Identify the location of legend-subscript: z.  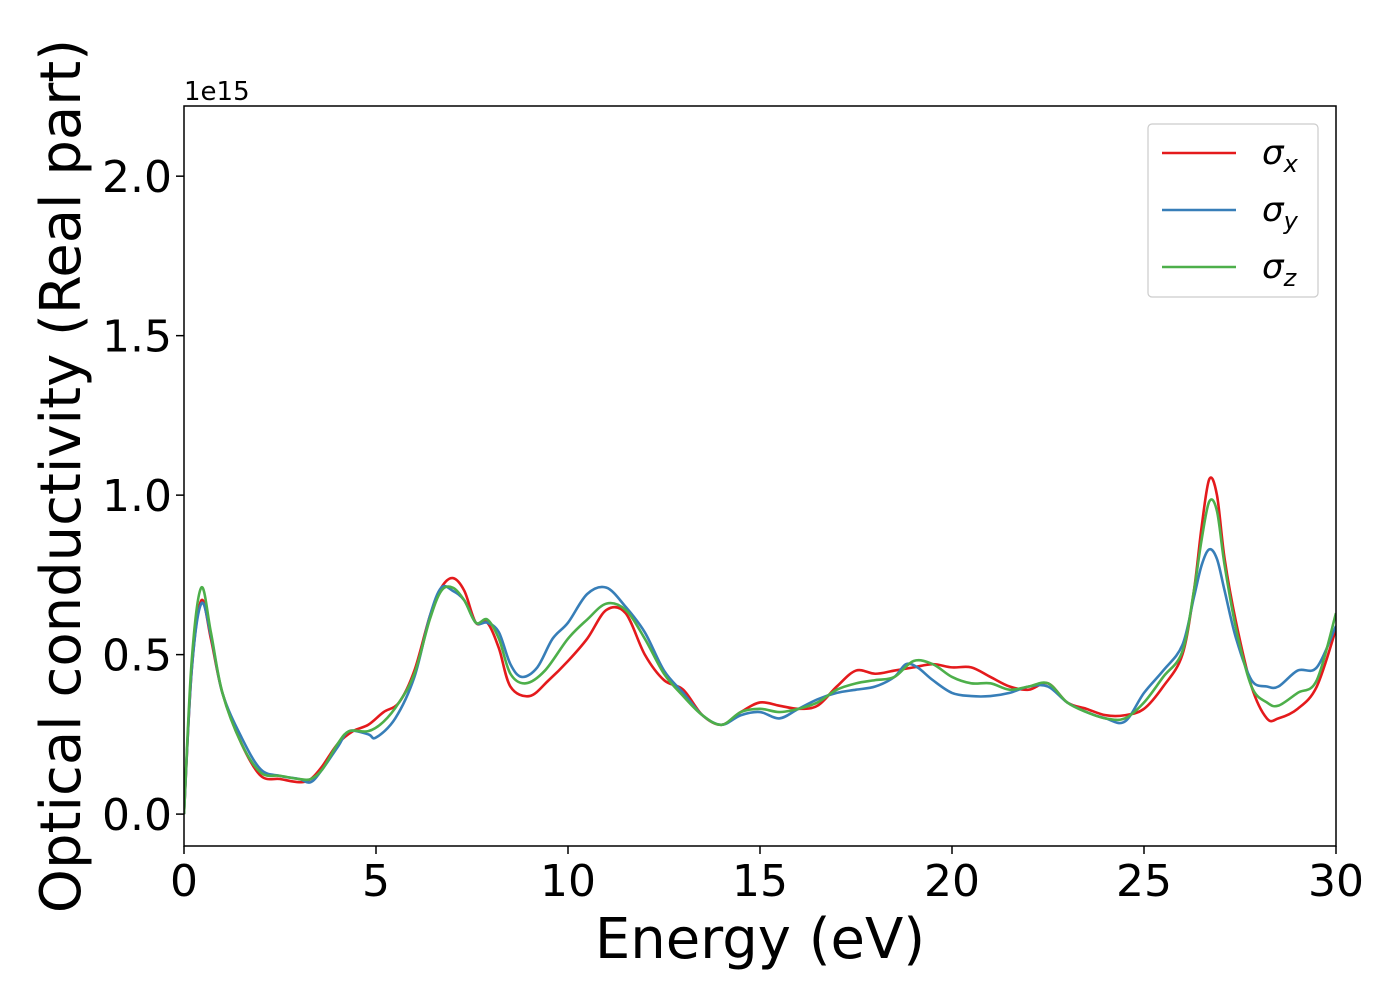
(1290, 278).